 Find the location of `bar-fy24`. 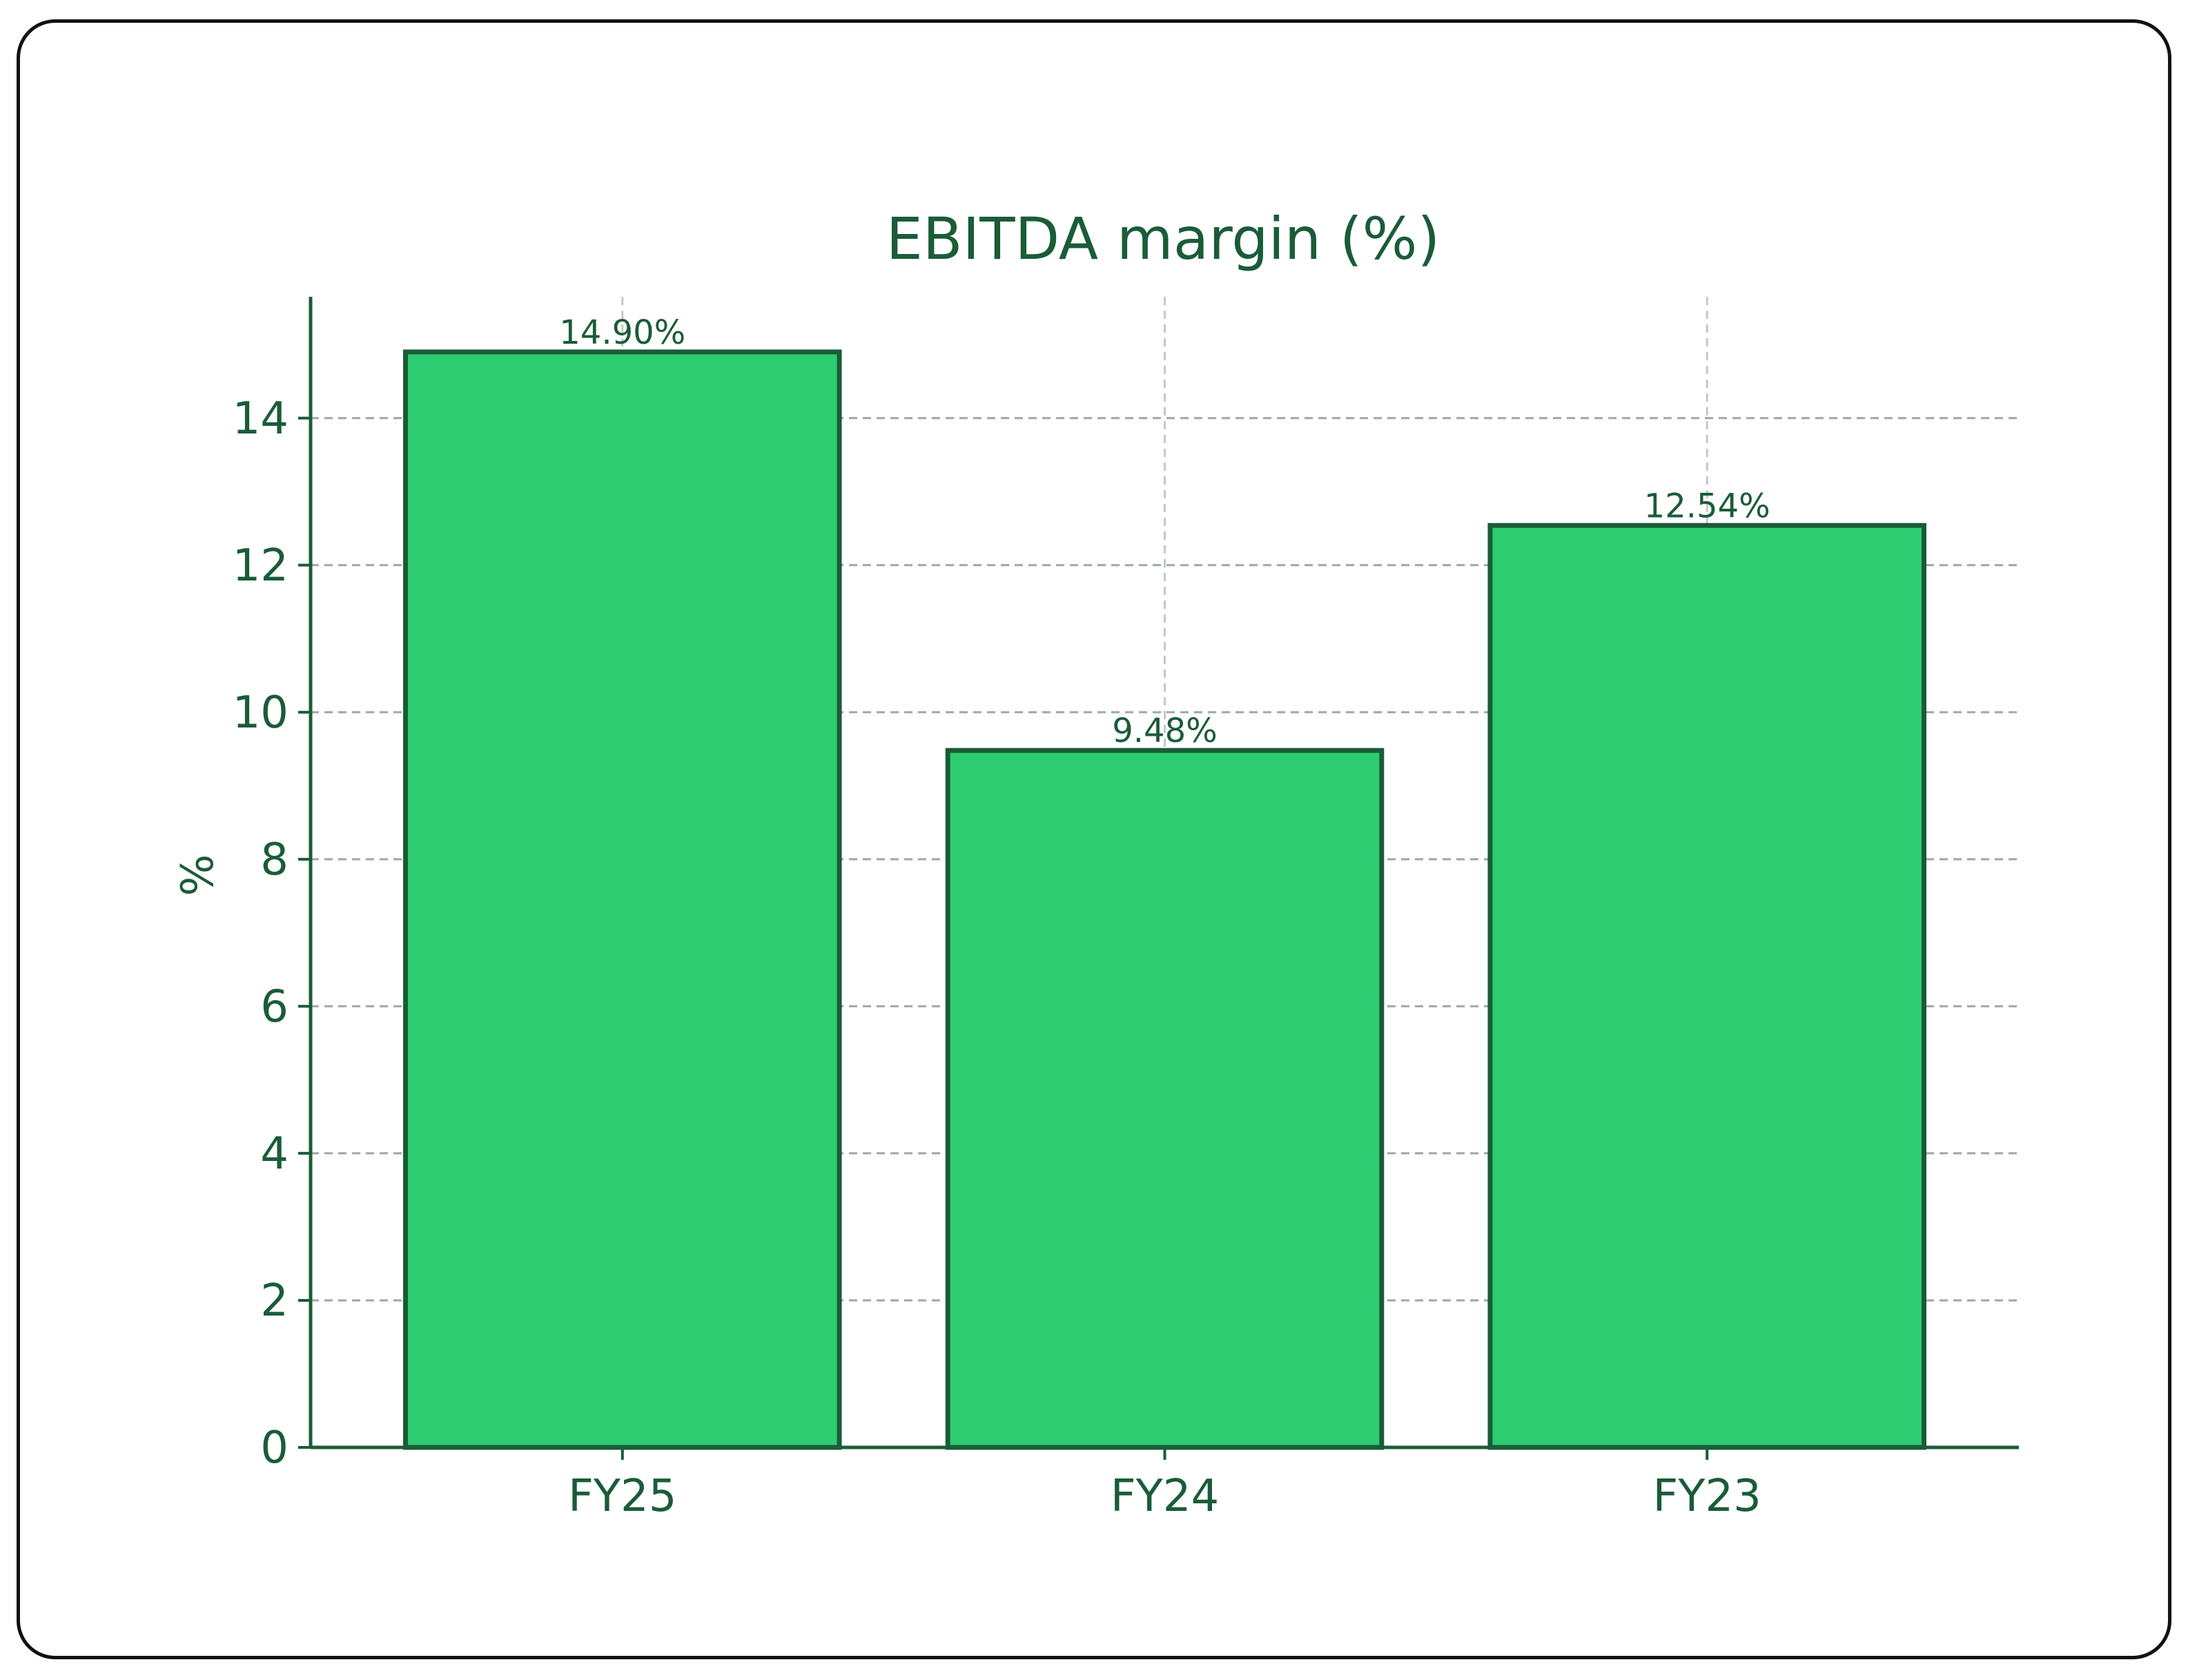

bar-fy24 is located at coordinates (1165, 1099).